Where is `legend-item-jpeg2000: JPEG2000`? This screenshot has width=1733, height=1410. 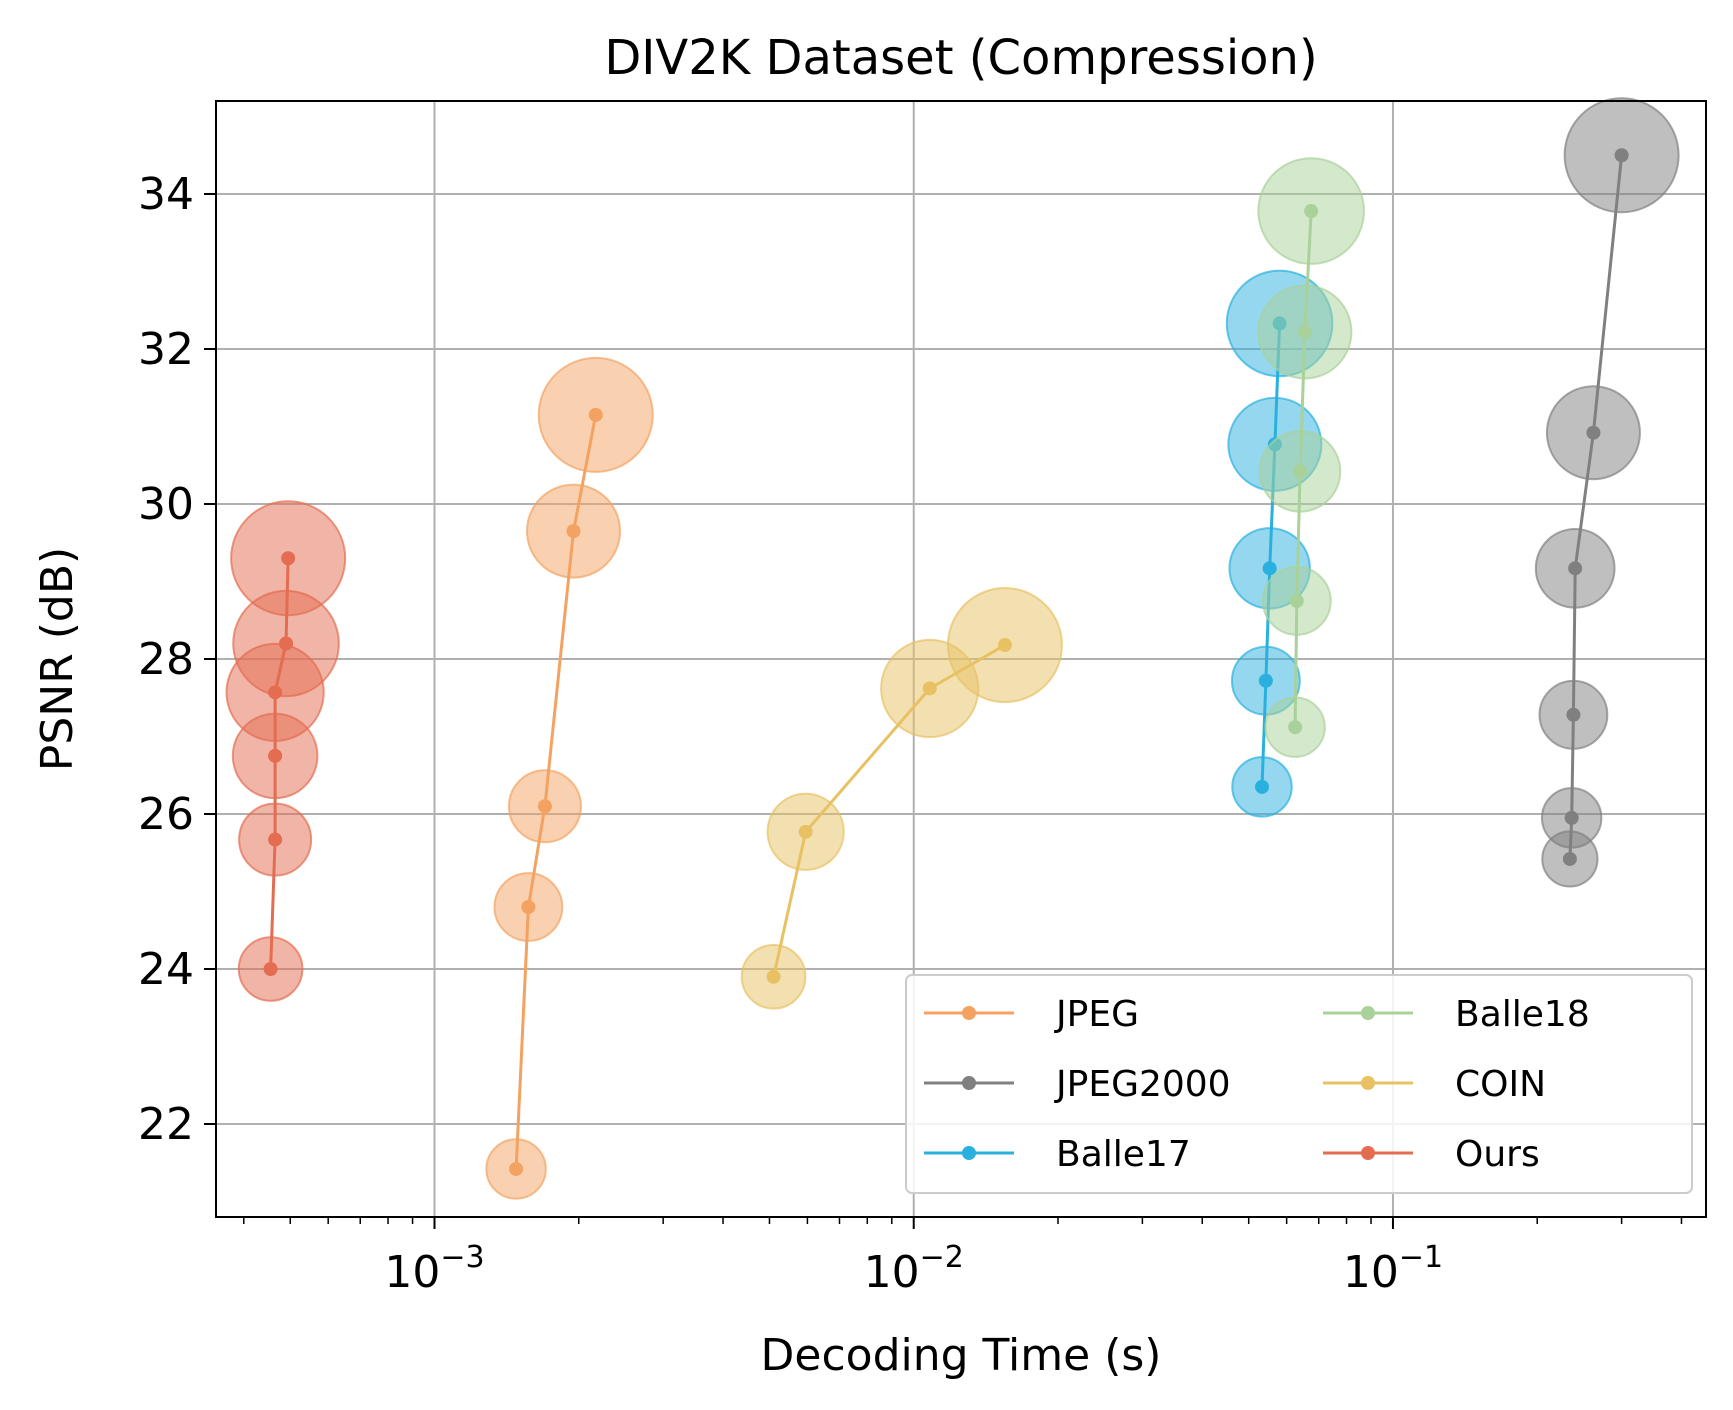
legend-item-jpeg2000: JPEG2000 is located at coordinates (1077, 1084).